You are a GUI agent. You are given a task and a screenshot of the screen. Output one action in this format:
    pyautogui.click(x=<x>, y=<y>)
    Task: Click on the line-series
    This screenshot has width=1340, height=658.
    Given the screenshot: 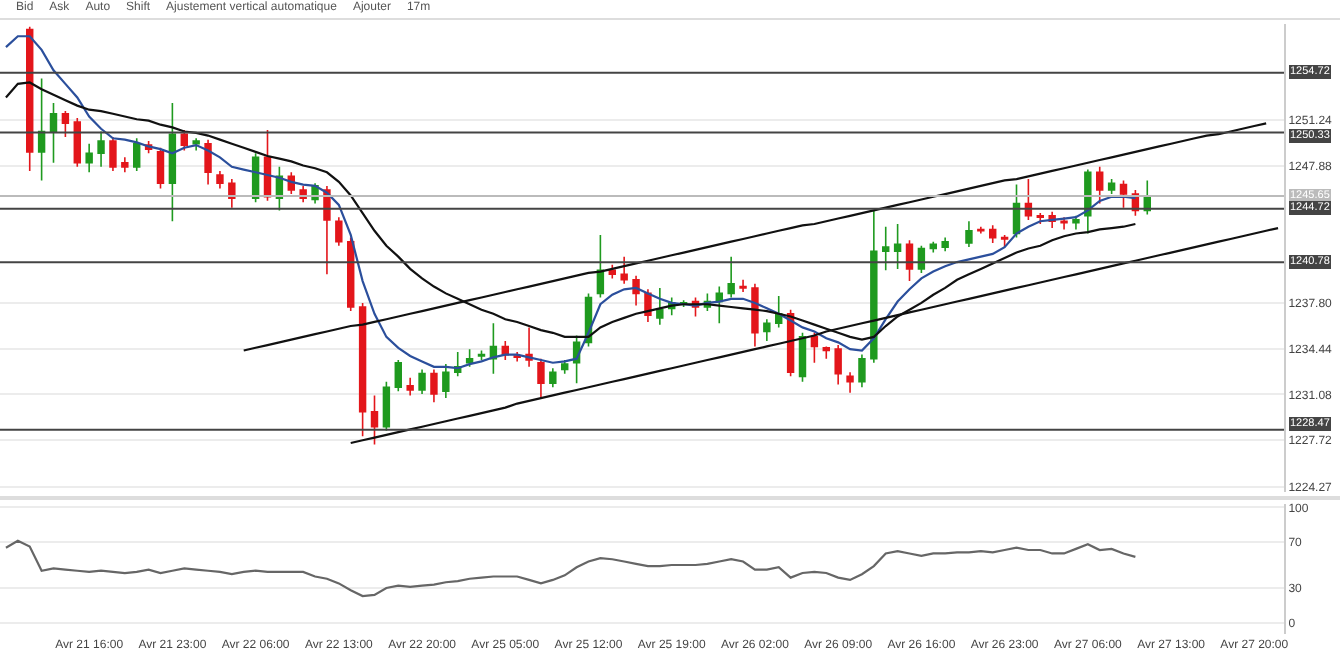 What is the action you would take?
    pyautogui.click(x=570, y=568)
    